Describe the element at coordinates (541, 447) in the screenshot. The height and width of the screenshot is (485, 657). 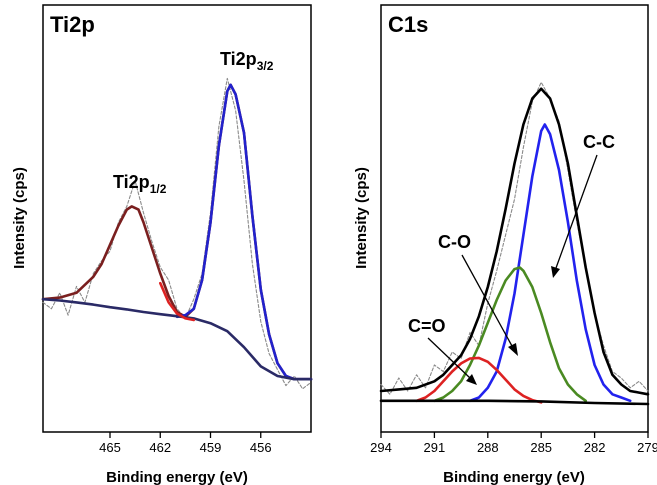
I see `c1s-x-tick-label: 285` at that location.